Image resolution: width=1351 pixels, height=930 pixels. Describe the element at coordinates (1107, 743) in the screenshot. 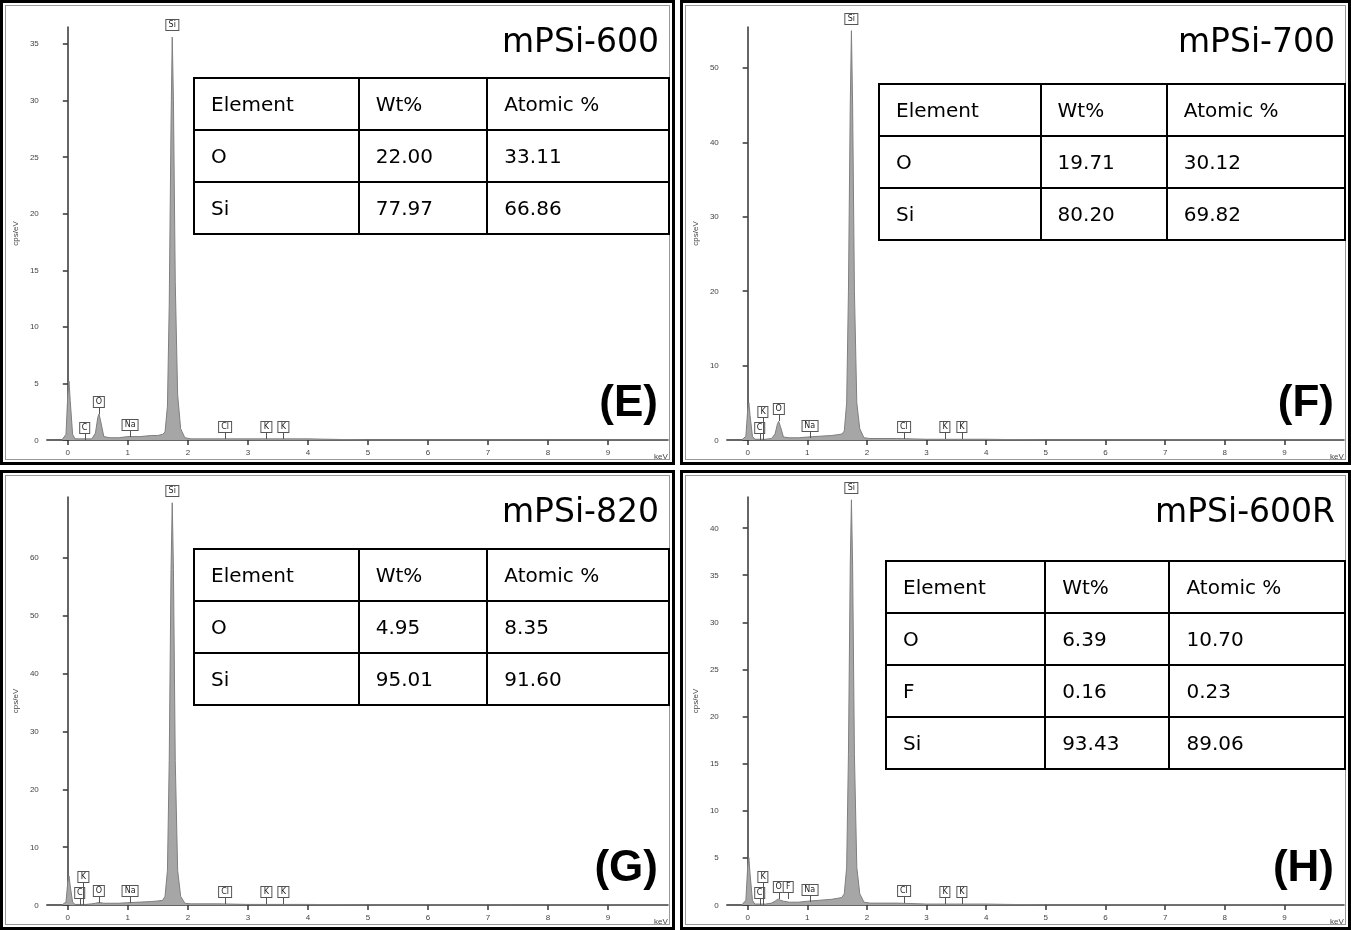

I see `annotation: 93.43` at that location.